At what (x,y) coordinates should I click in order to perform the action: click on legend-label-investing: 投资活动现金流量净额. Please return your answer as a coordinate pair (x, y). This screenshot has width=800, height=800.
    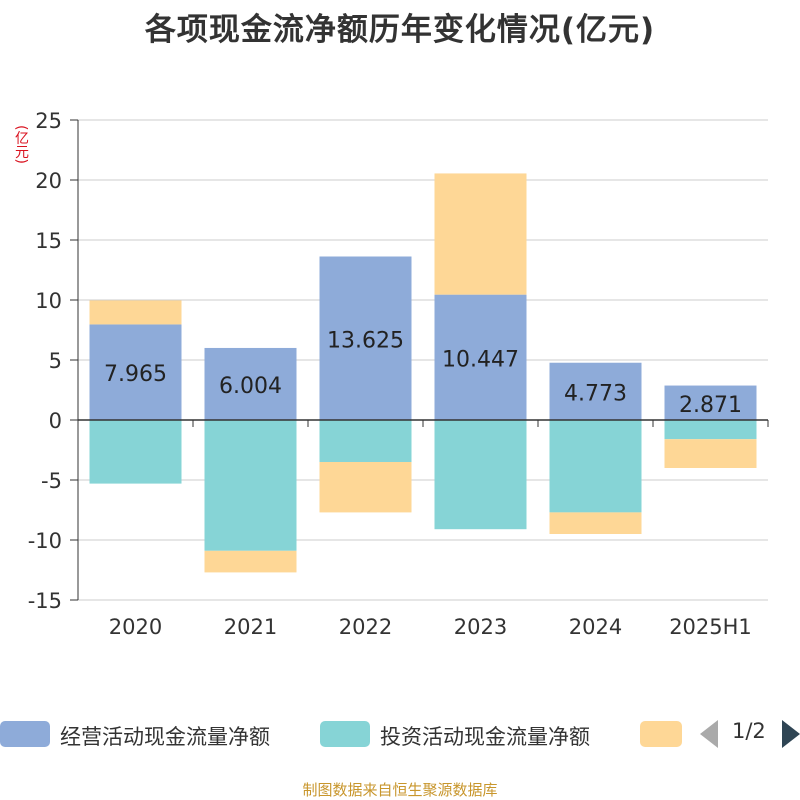
    Looking at the image, I should click on (485, 737).